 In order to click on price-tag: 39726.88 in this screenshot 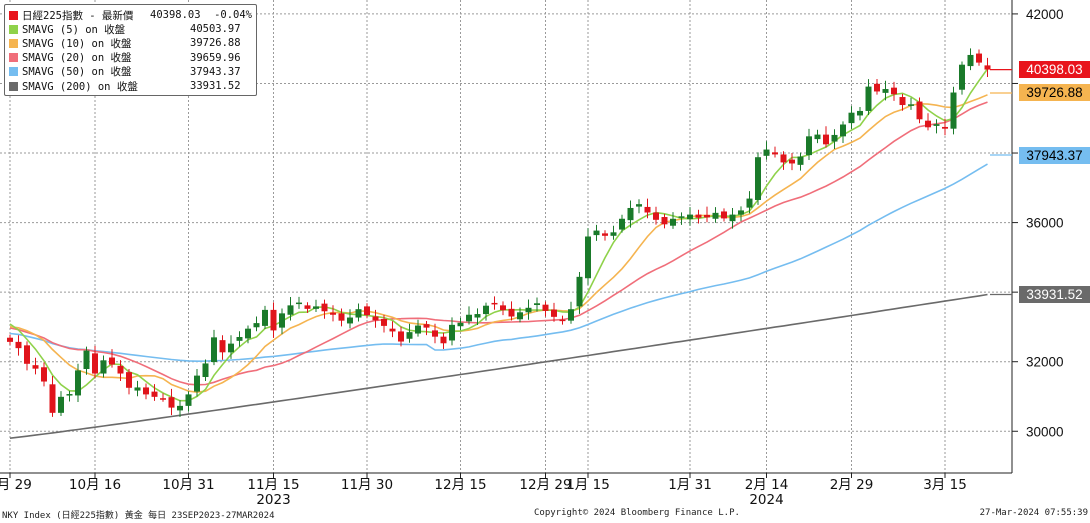, I will do `click(1054, 93)`.